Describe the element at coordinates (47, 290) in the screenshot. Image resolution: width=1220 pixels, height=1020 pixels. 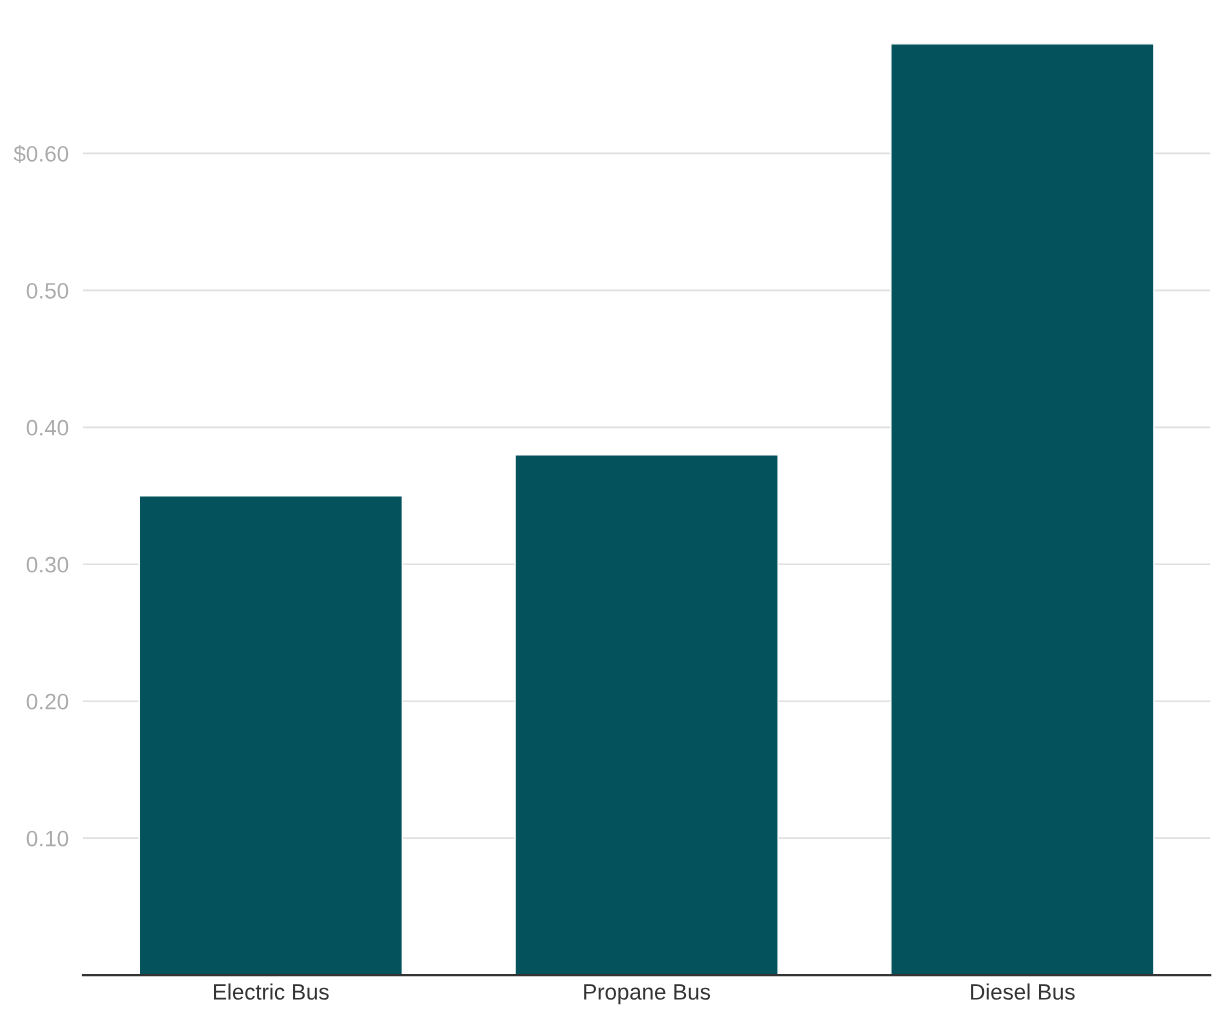
I see `y-tick-label: 0.50` at that location.